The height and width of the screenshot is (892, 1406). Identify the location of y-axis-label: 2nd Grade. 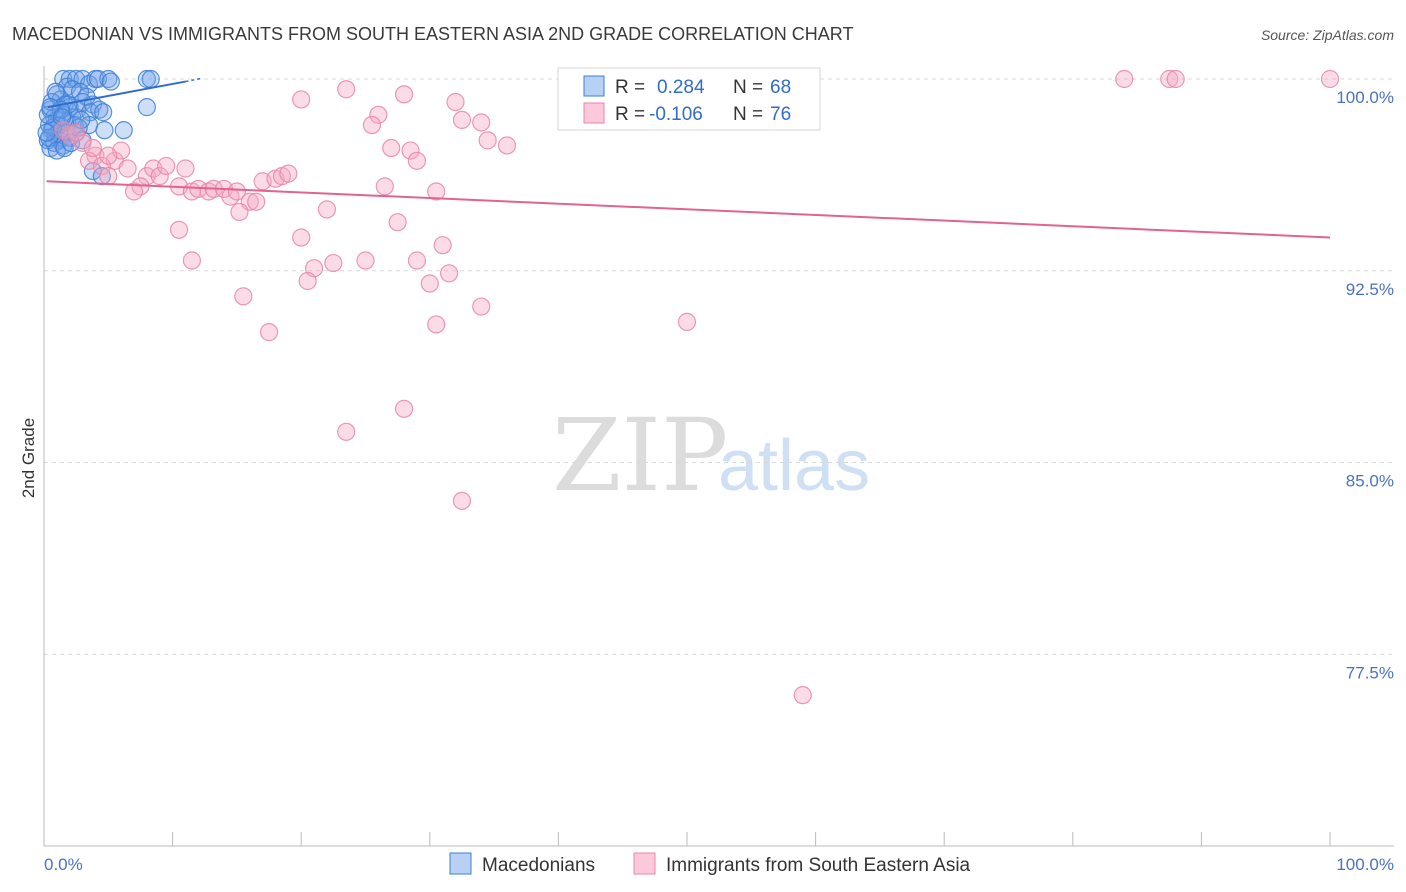
(28, 458).